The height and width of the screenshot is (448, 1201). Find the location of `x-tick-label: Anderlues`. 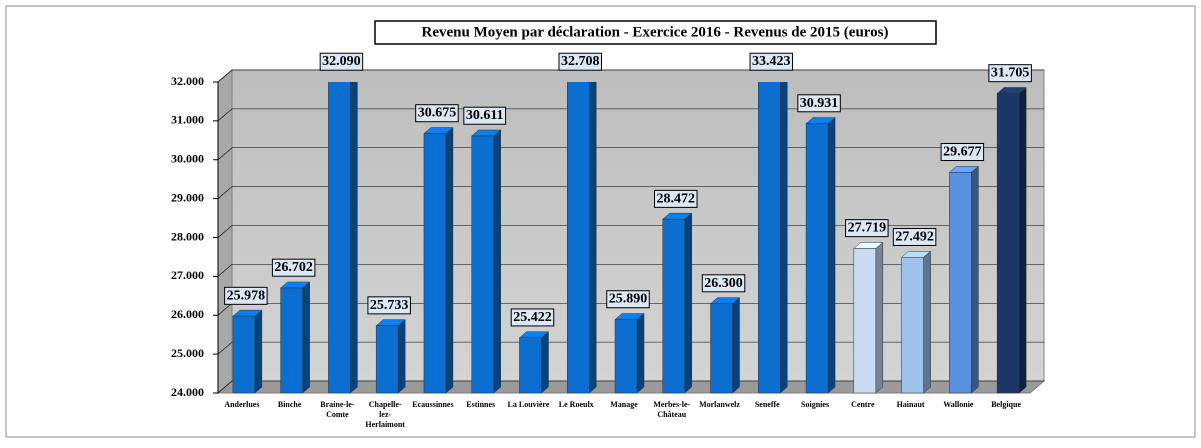

x-tick-label: Anderlues is located at coordinates (241, 404).